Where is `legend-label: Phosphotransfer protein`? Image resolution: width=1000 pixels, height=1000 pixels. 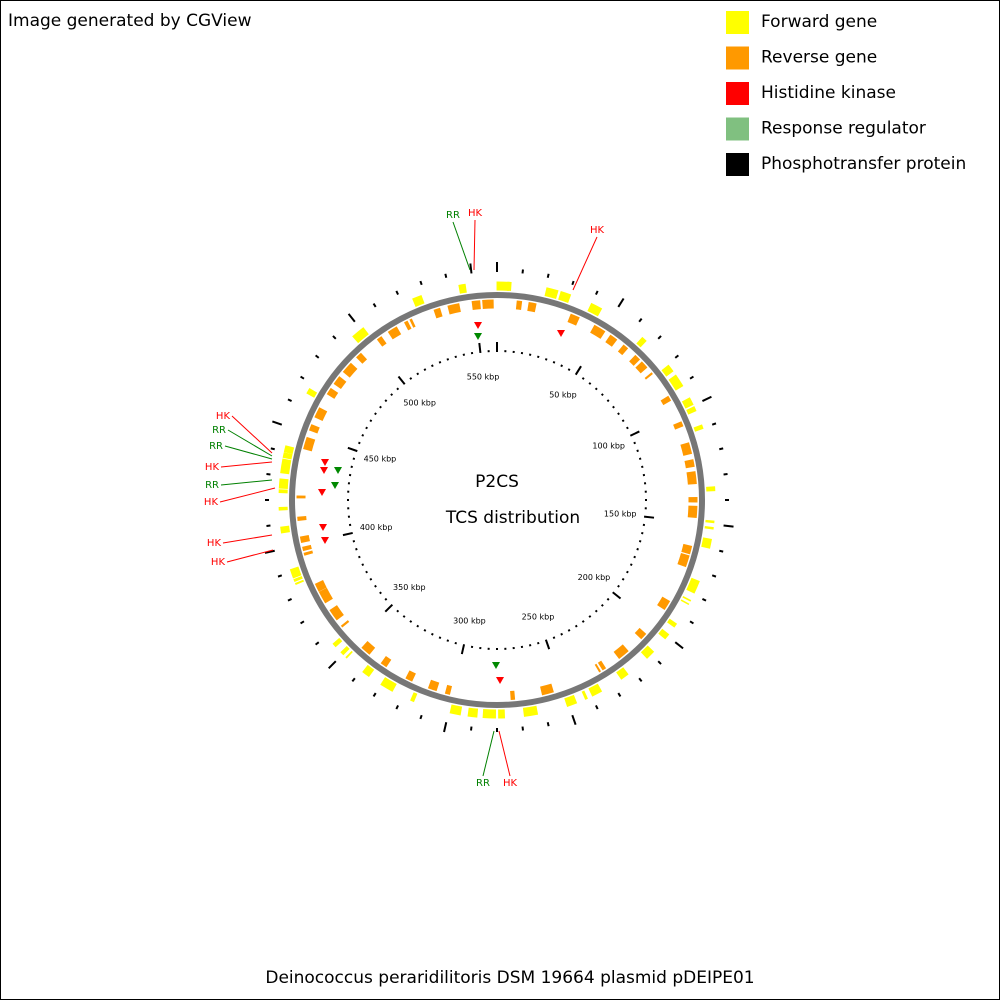
legend-label: Phosphotransfer protein is located at coordinates (863, 164).